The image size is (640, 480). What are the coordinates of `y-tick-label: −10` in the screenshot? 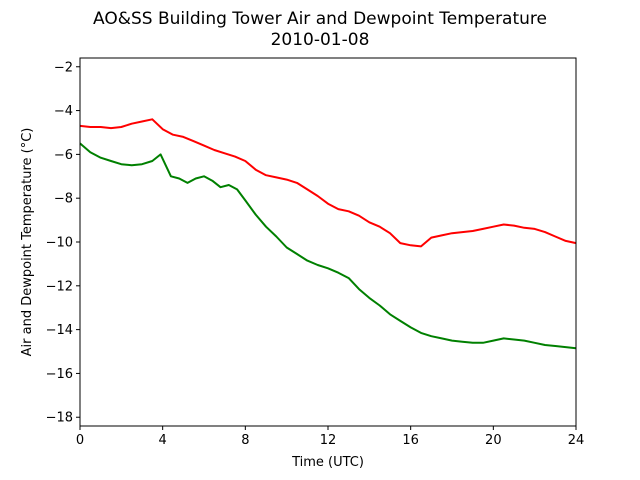 It's located at (59, 243).